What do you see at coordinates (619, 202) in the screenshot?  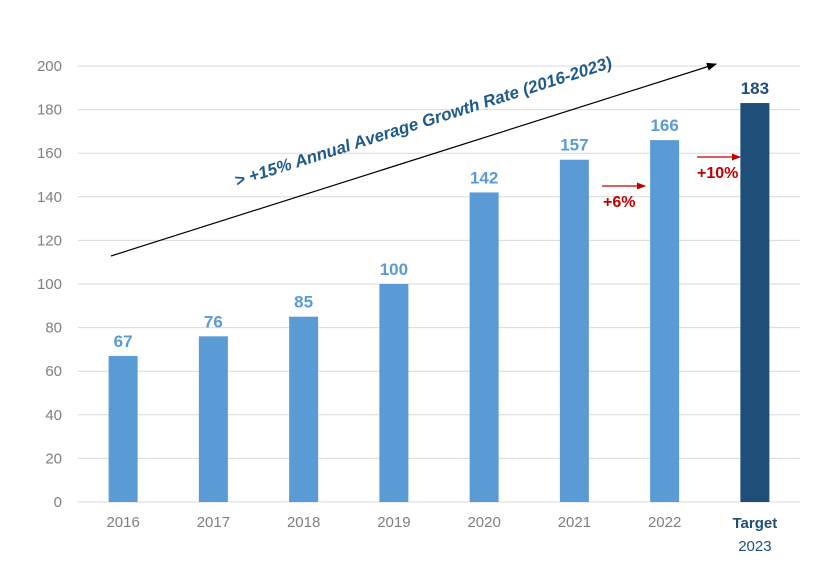 I see `growth-label: +6%` at bounding box center [619, 202].